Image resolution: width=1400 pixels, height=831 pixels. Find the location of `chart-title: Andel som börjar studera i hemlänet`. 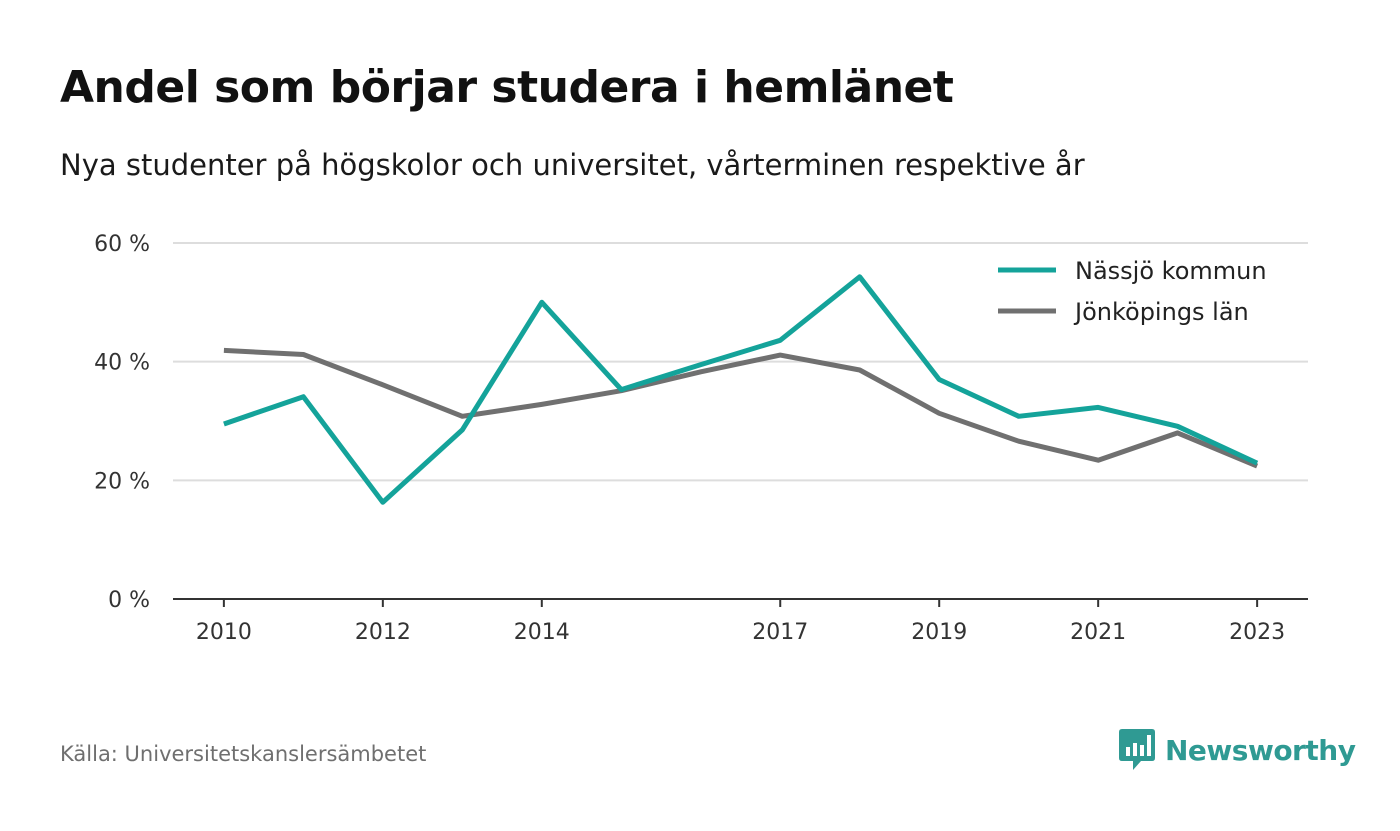

chart-title: Andel som börjar studera i hemlänet is located at coordinates (507, 87).